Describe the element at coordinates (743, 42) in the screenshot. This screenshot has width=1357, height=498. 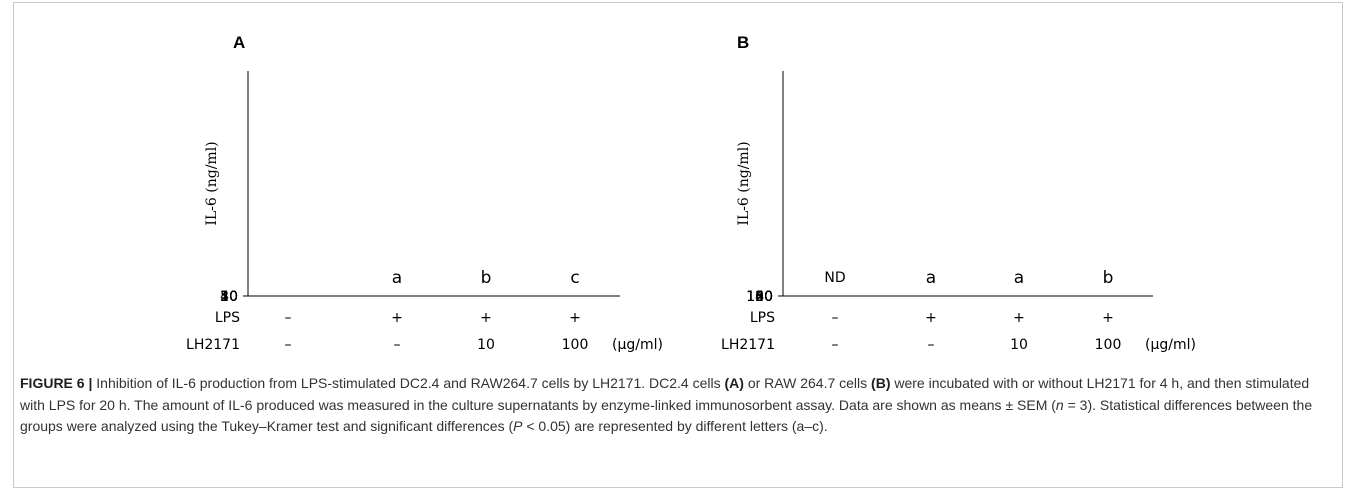
I see `panel-letter-b: B` at that location.